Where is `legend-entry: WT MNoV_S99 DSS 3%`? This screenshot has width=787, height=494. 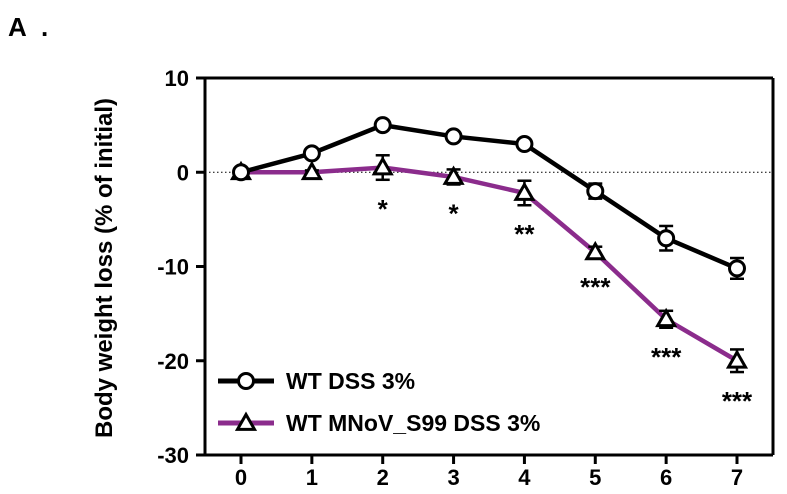 legend-entry: WT MNoV_S99 DSS 3% is located at coordinates (379, 423).